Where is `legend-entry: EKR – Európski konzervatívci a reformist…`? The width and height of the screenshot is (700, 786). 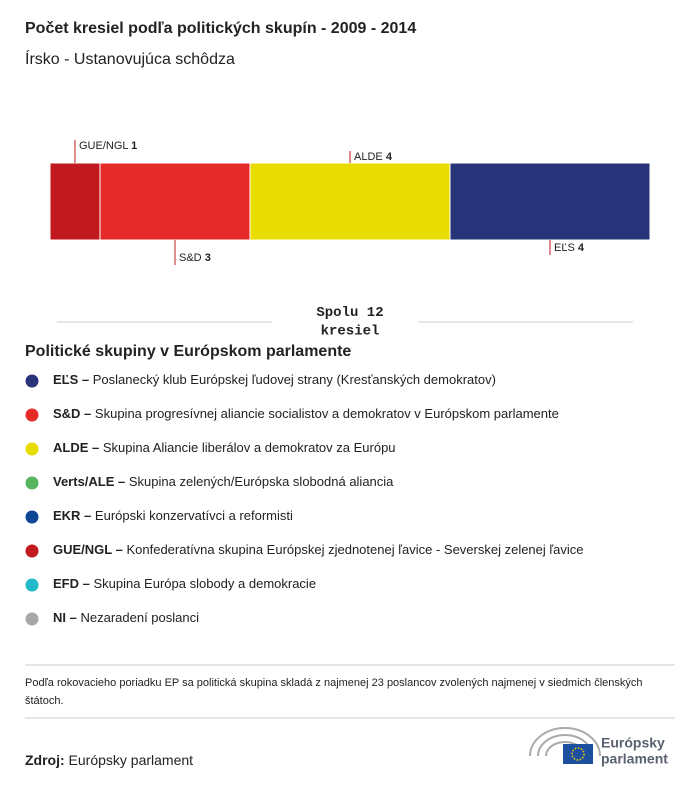
legend-entry: EKR – Európski konzervatívci a reformist… is located at coordinates (173, 515).